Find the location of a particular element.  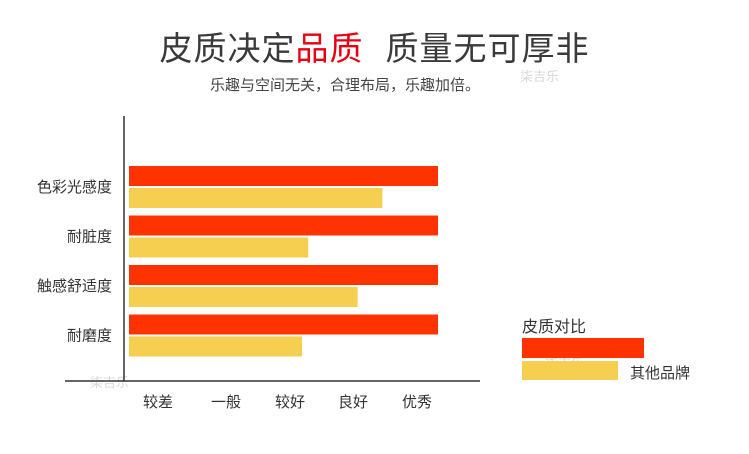

legend-swatch-ours is located at coordinates (583, 348).